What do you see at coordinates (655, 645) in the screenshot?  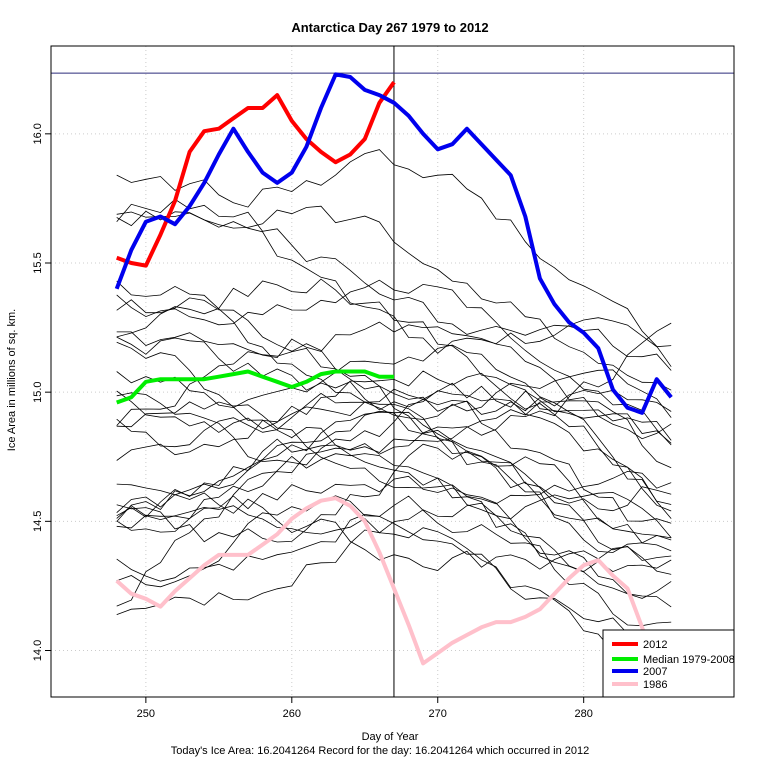 I see `legend-label-2012: 2012` at bounding box center [655, 645].